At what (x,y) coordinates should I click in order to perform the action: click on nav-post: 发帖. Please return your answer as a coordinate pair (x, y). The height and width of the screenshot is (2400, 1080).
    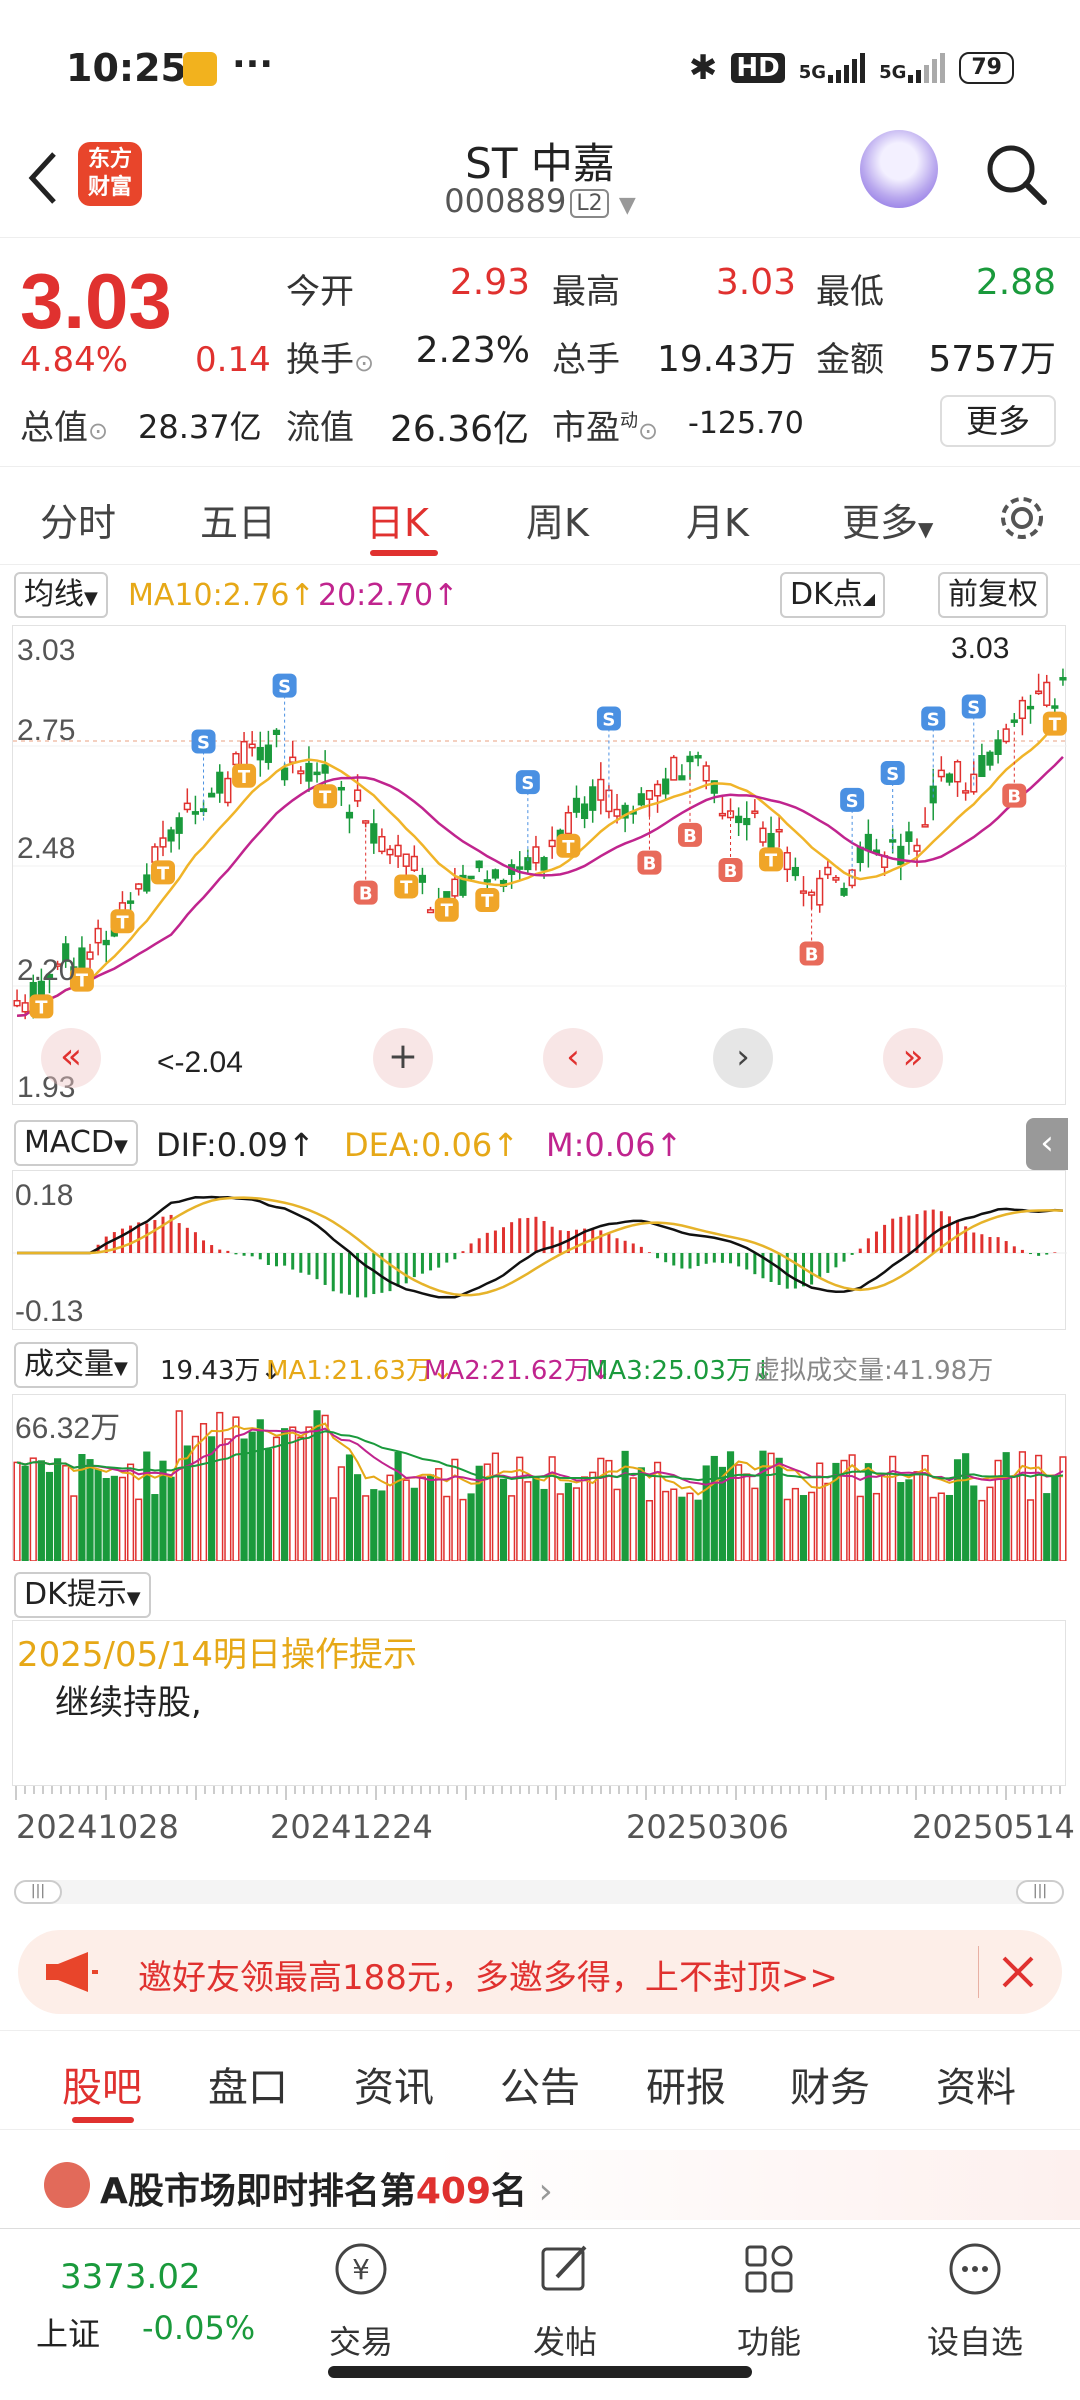
    Looking at the image, I should click on (565, 2302).